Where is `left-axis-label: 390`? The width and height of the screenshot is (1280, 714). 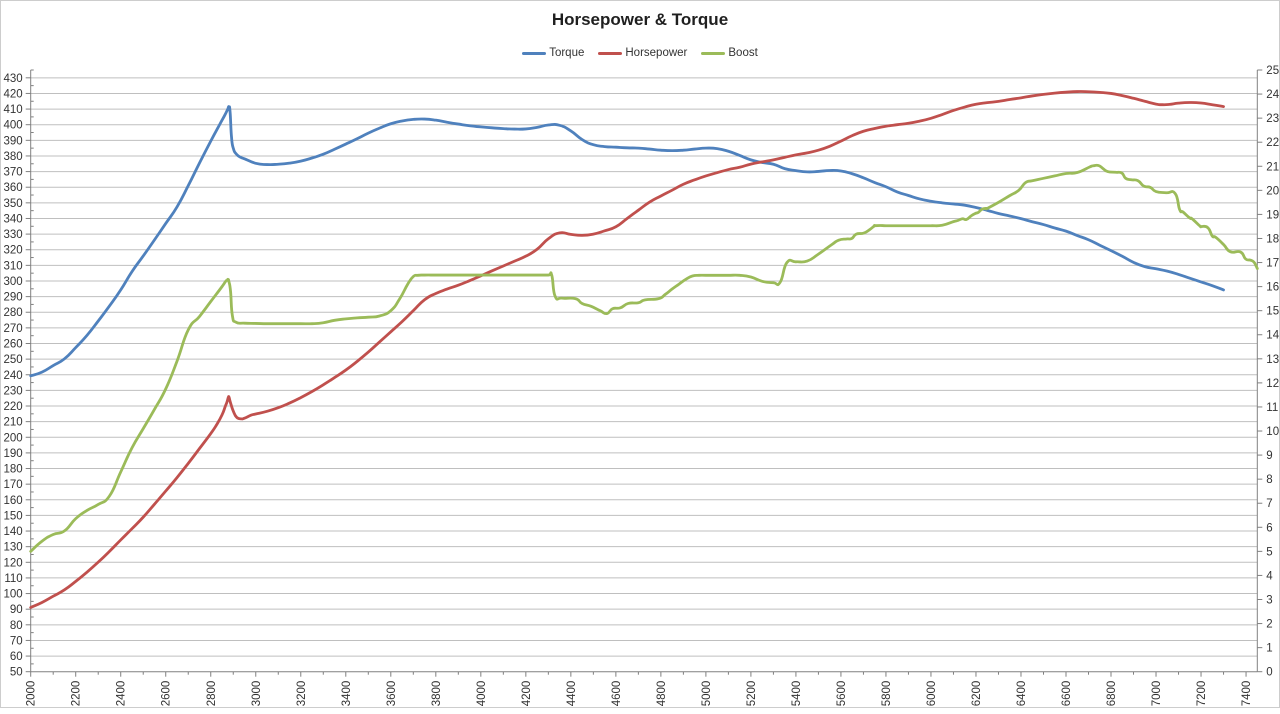
left-axis-label: 390 is located at coordinates (13, 141).